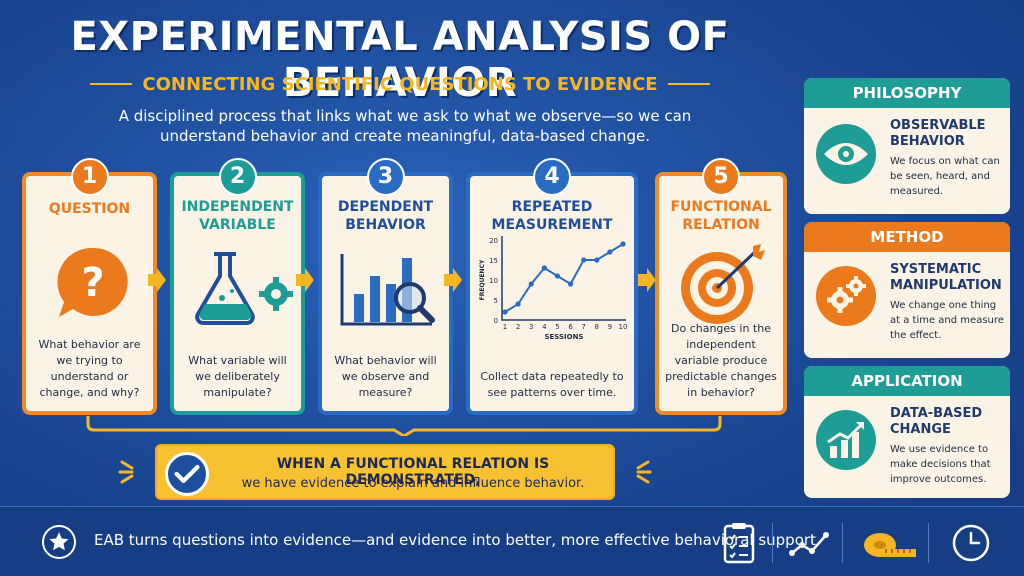  I want to click on series-line, so click(564, 278).